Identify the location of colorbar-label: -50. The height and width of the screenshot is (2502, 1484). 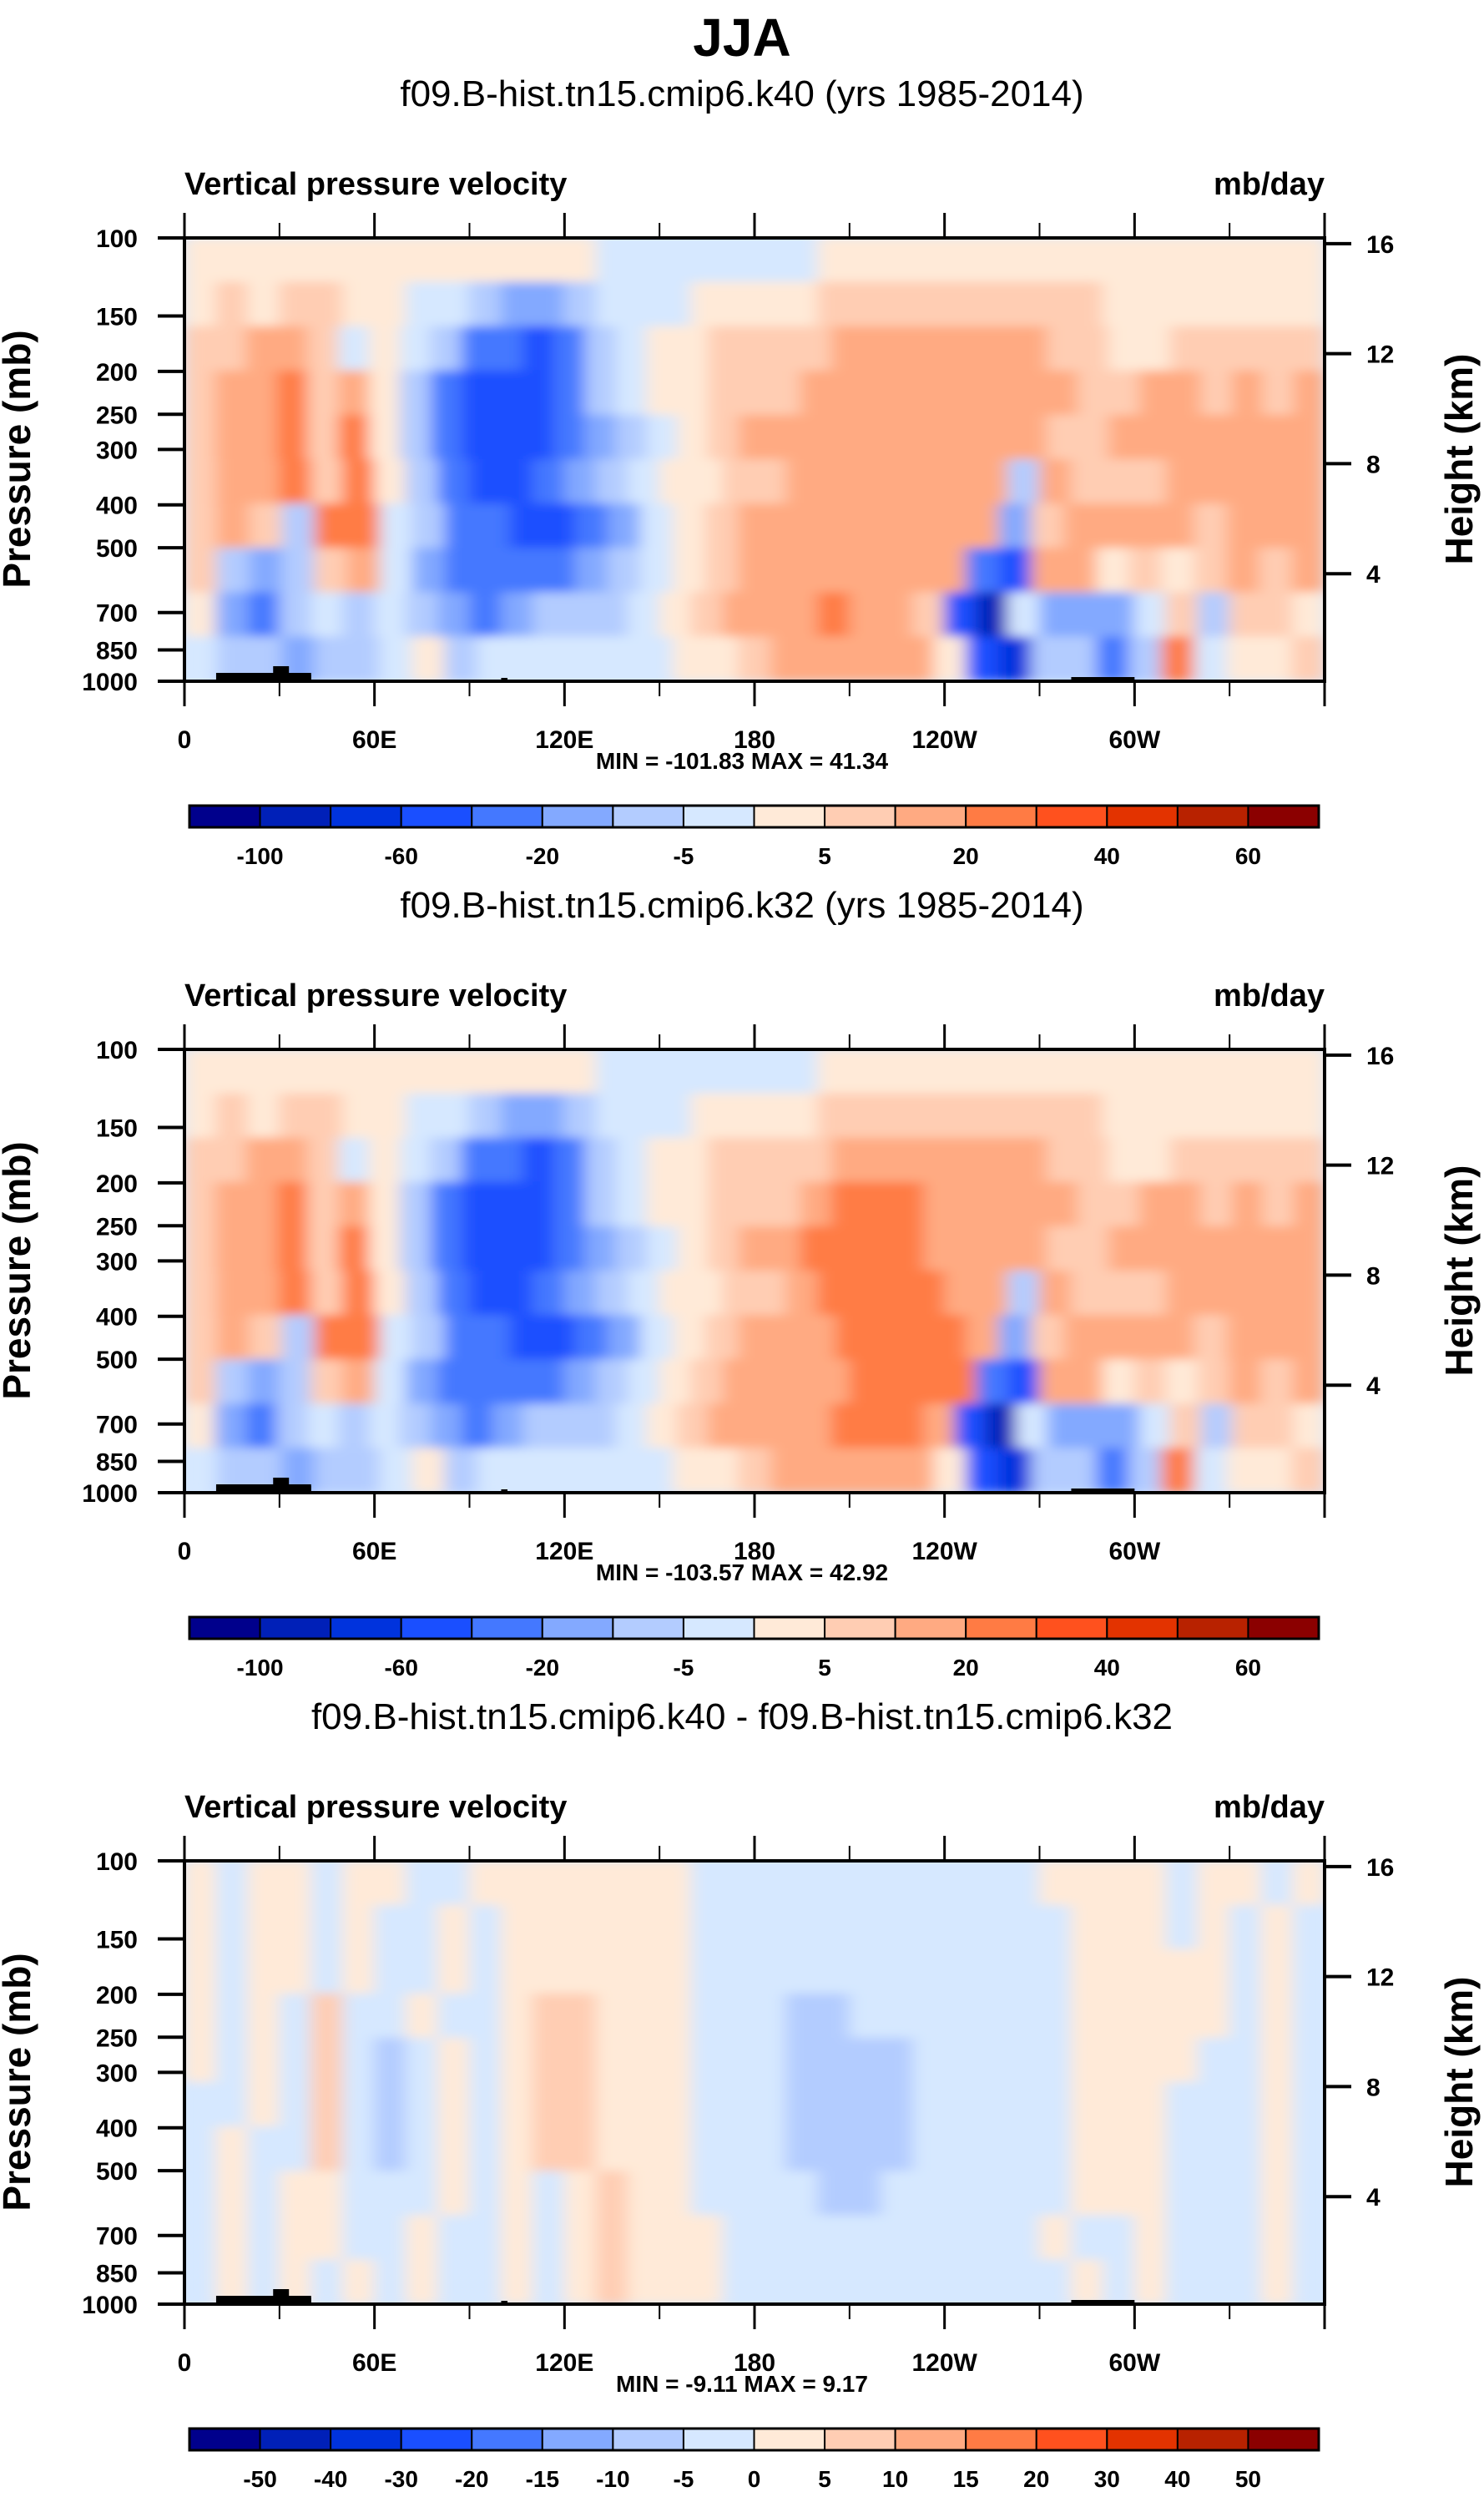
(259, 2479).